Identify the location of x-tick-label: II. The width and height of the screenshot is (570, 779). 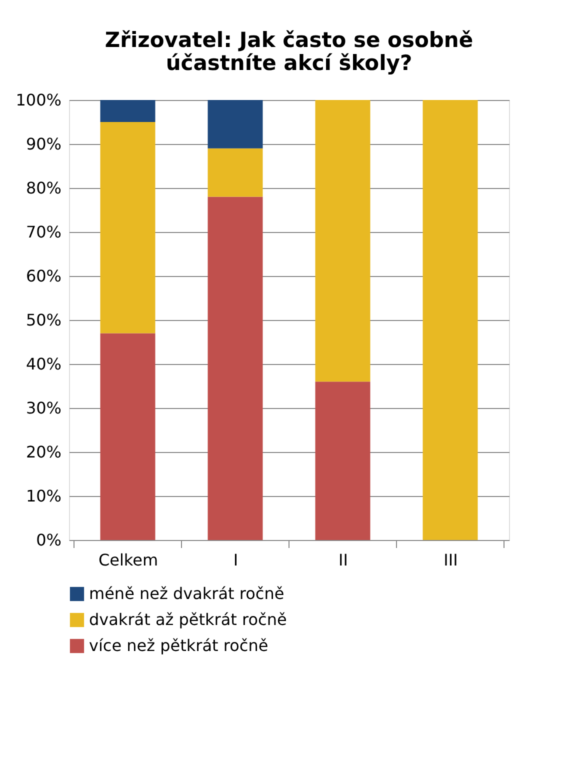
(343, 560).